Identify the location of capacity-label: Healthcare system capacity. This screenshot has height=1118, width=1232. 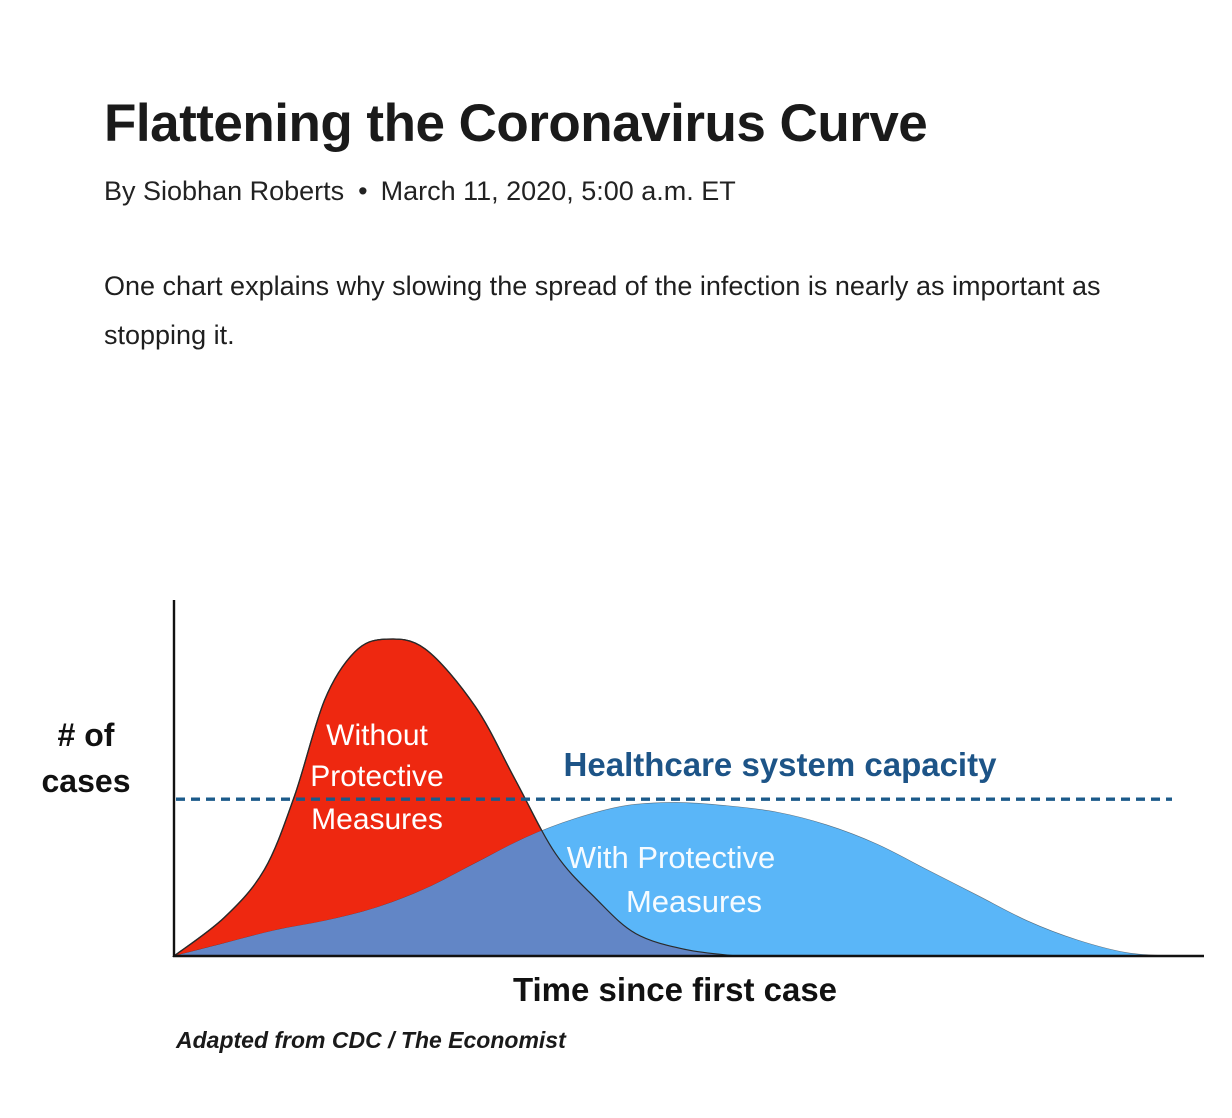
(781, 764).